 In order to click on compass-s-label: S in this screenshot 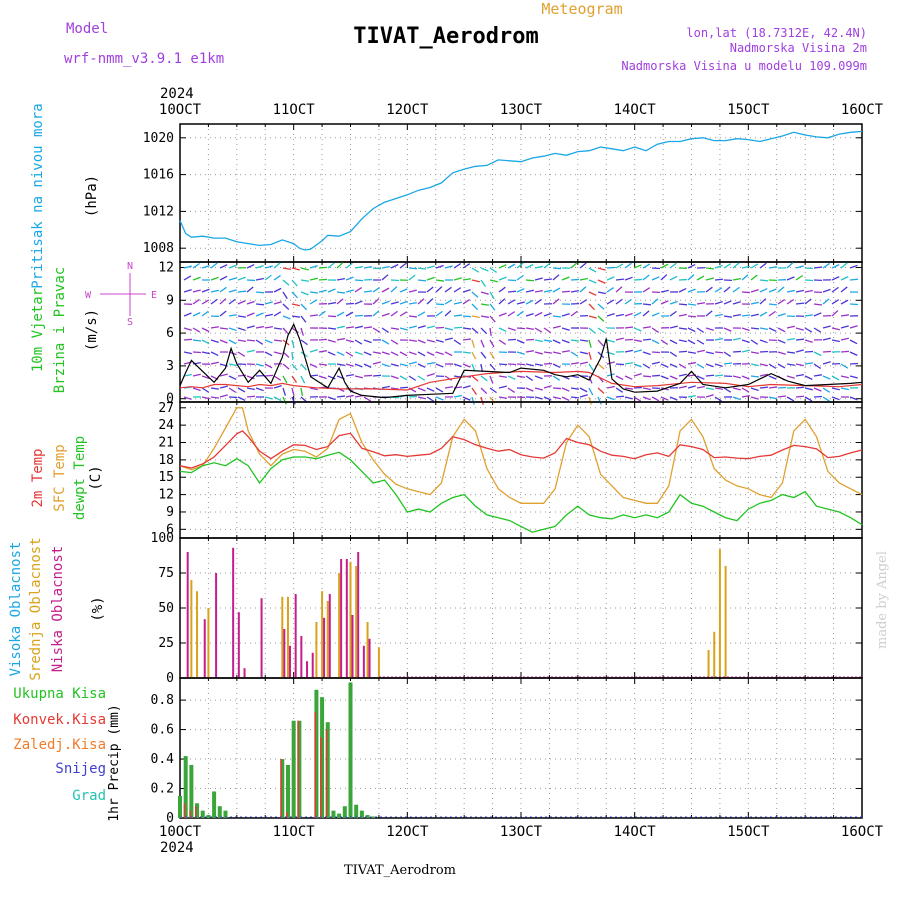, I will do `click(130, 322)`.